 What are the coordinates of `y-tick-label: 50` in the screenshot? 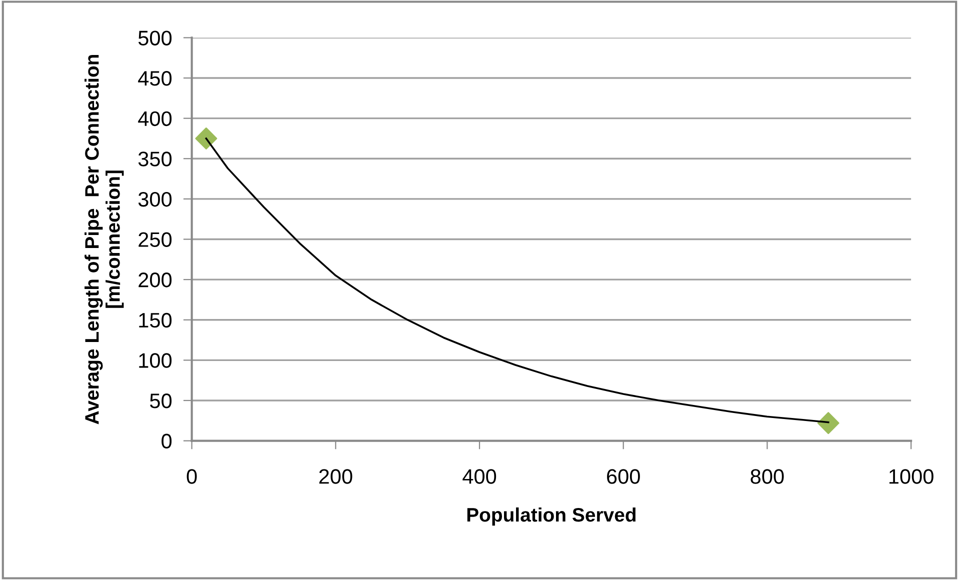 It's located at (161, 400).